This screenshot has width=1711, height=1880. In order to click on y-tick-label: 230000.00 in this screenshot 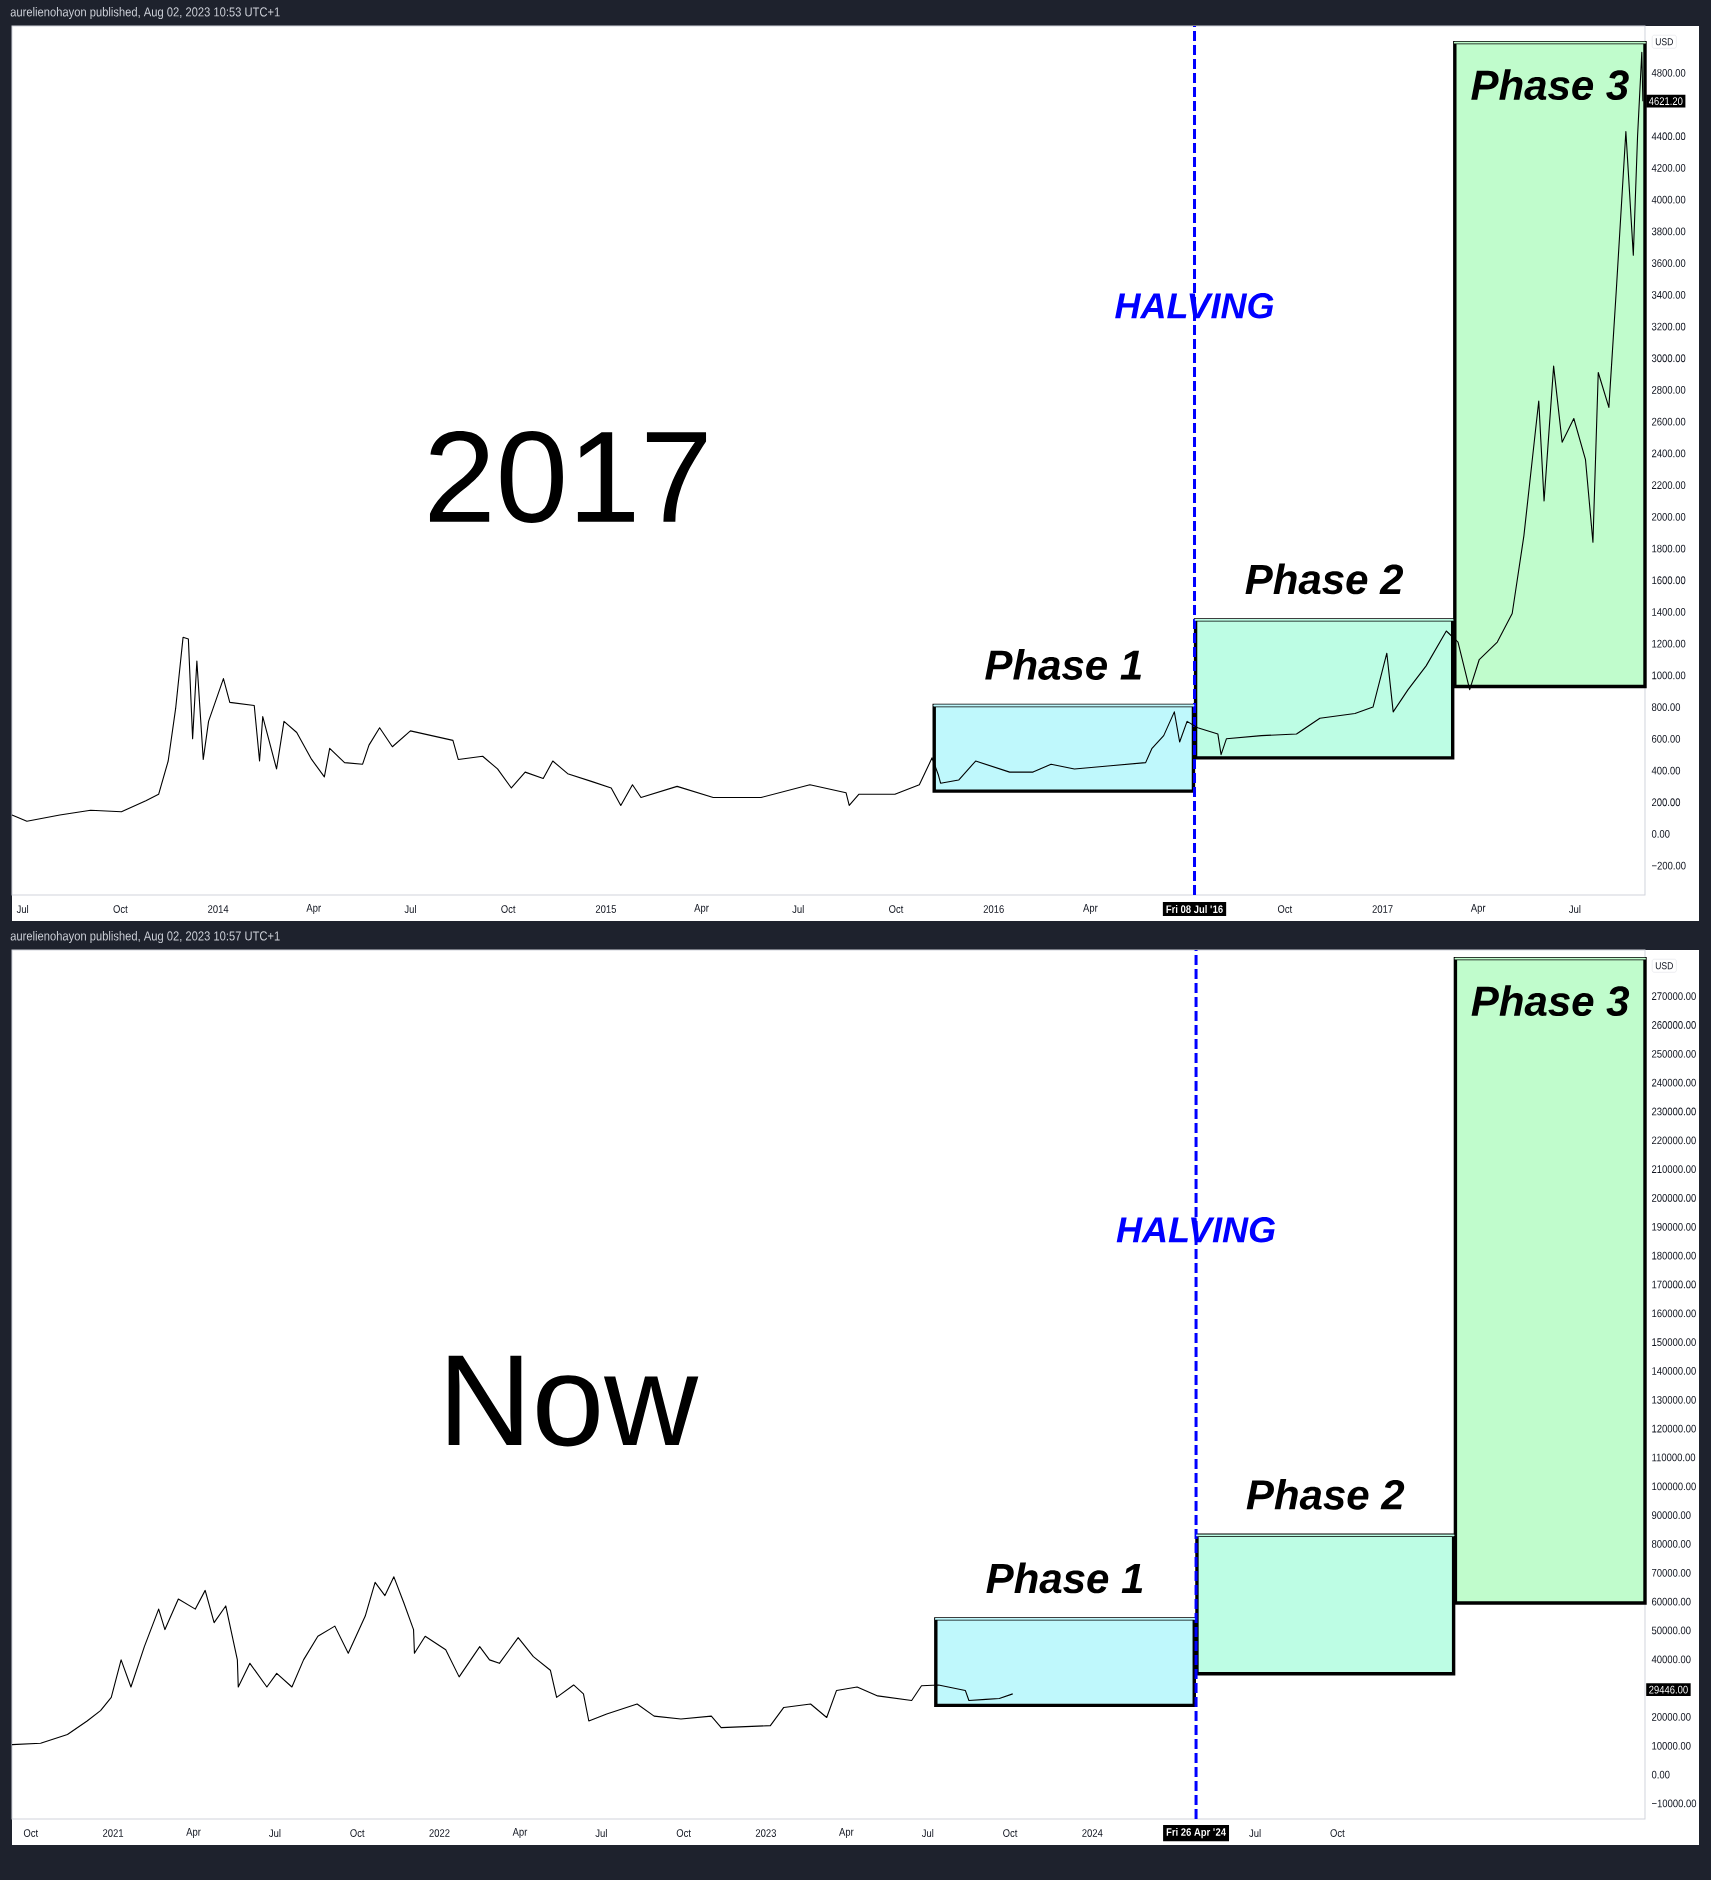, I will do `click(1674, 1111)`.